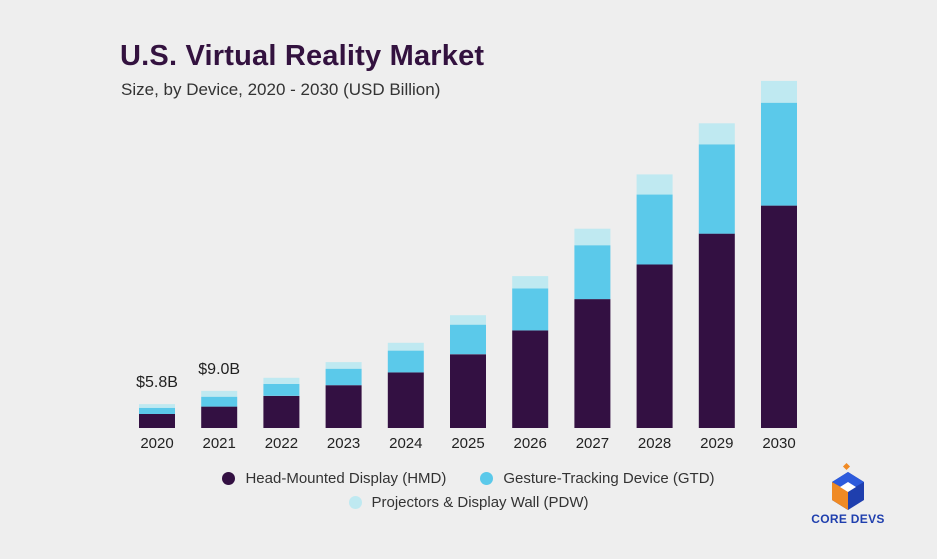 The width and height of the screenshot is (937, 559). What do you see at coordinates (343, 406) in the screenshot?
I see `bar-segment-hmd-2023` at bounding box center [343, 406].